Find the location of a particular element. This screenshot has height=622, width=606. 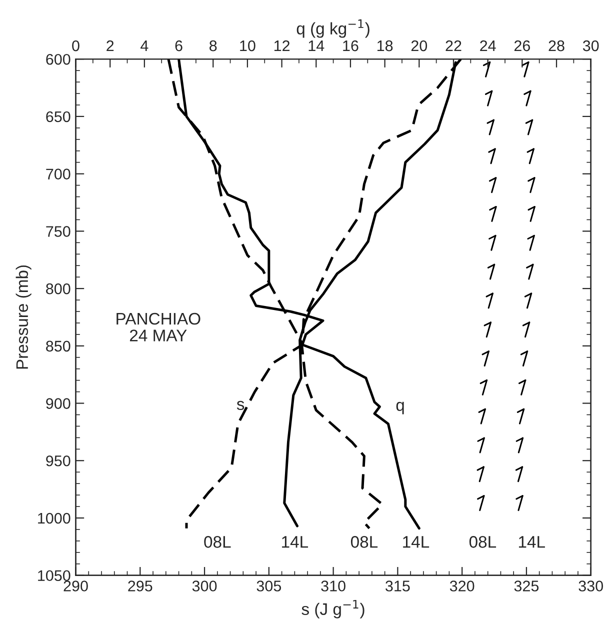

y-tick-label: 850 is located at coordinates (58, 346).